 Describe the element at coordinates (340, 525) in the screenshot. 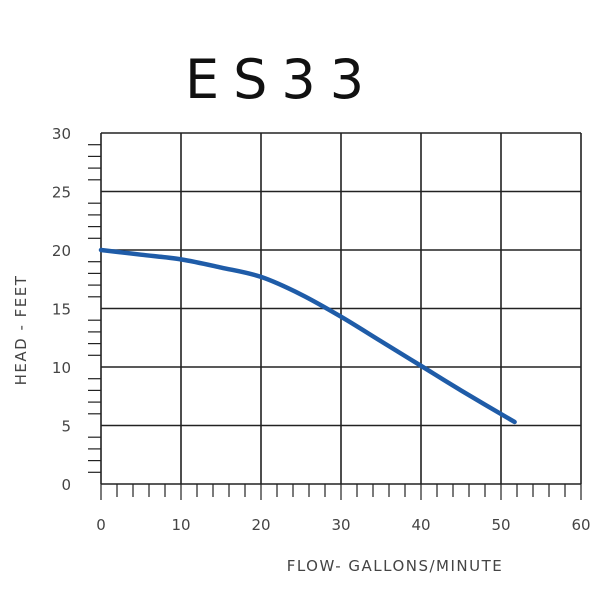

I see `x-tick-label: 30` at that location.